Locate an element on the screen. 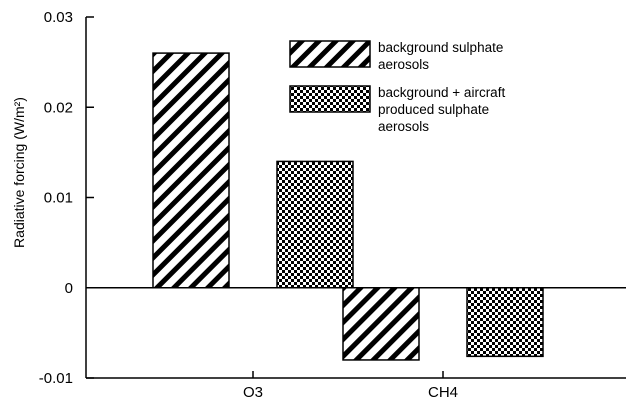  y-tick-label: 0.02 is located at coordinates (58, 107).